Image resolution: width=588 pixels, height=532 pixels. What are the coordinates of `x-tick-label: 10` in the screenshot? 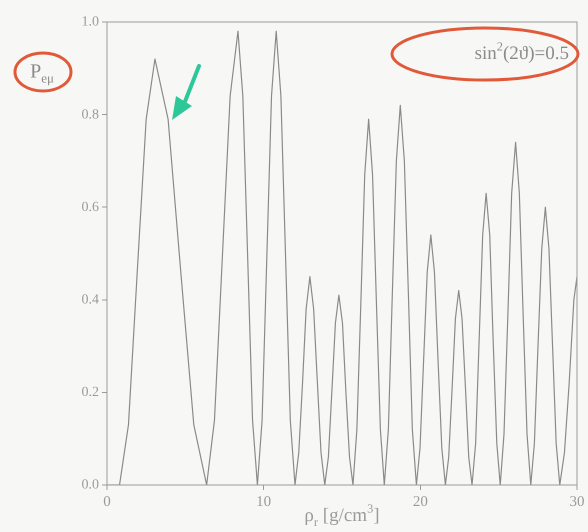 It's located at (264, 502).